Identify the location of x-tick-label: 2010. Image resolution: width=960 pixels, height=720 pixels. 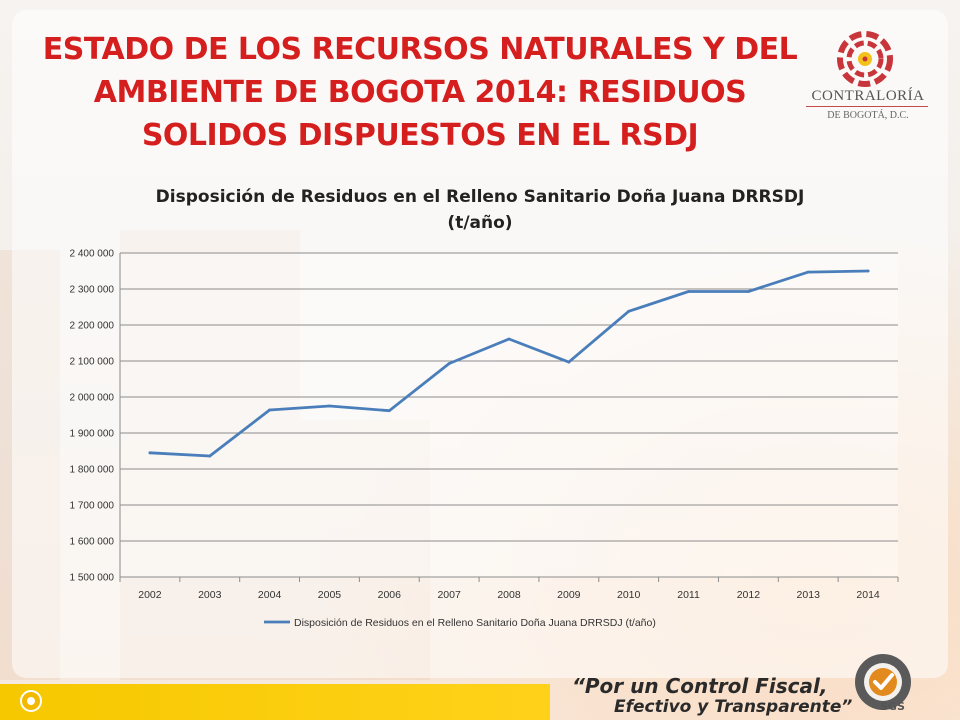
(629, 595).